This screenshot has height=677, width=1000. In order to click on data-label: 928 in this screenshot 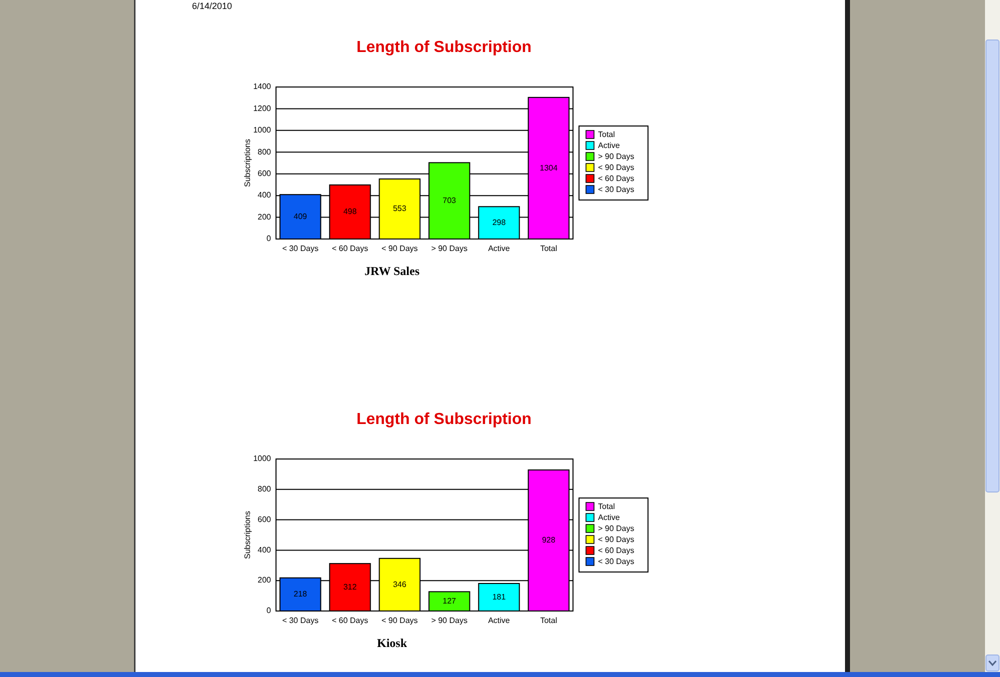, I will do `click(549, 540)`.